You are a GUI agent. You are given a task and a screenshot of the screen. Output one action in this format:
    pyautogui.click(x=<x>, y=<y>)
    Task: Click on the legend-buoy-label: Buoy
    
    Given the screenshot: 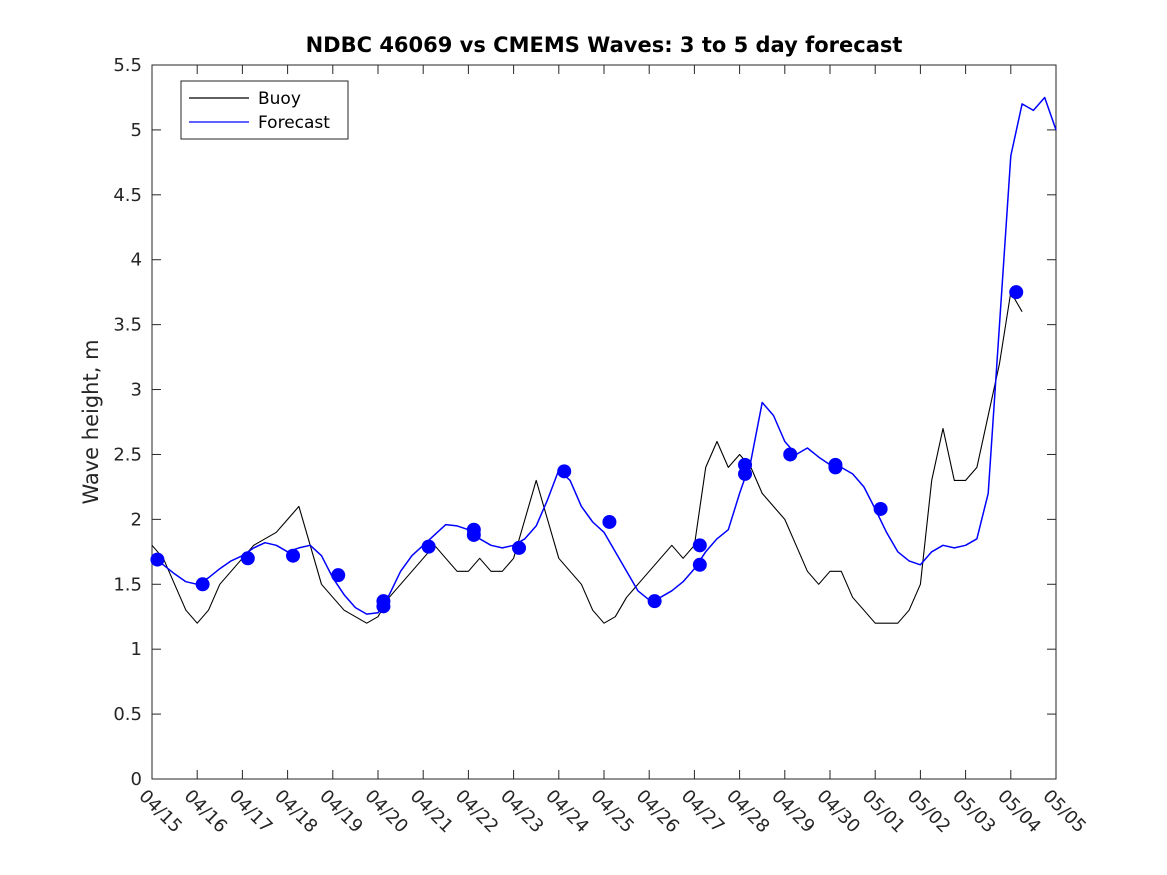 What is the action you would take?
    pyautogui.click(x=279, y=99)
    